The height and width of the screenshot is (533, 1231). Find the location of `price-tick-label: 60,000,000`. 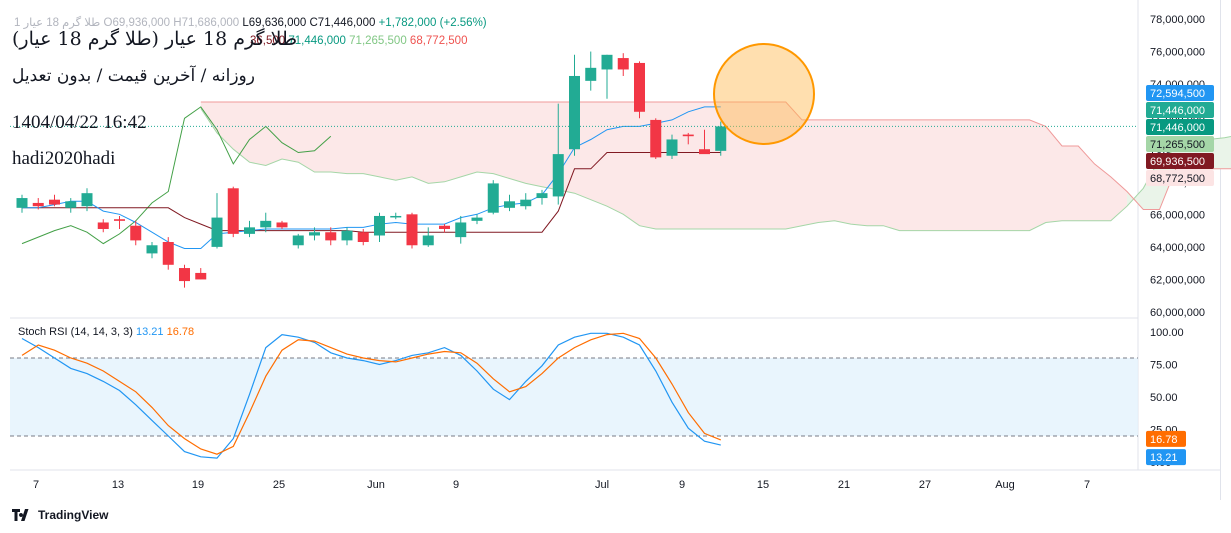

price-tick-label: 60,000,000 is located at coordinates (1177, 313).